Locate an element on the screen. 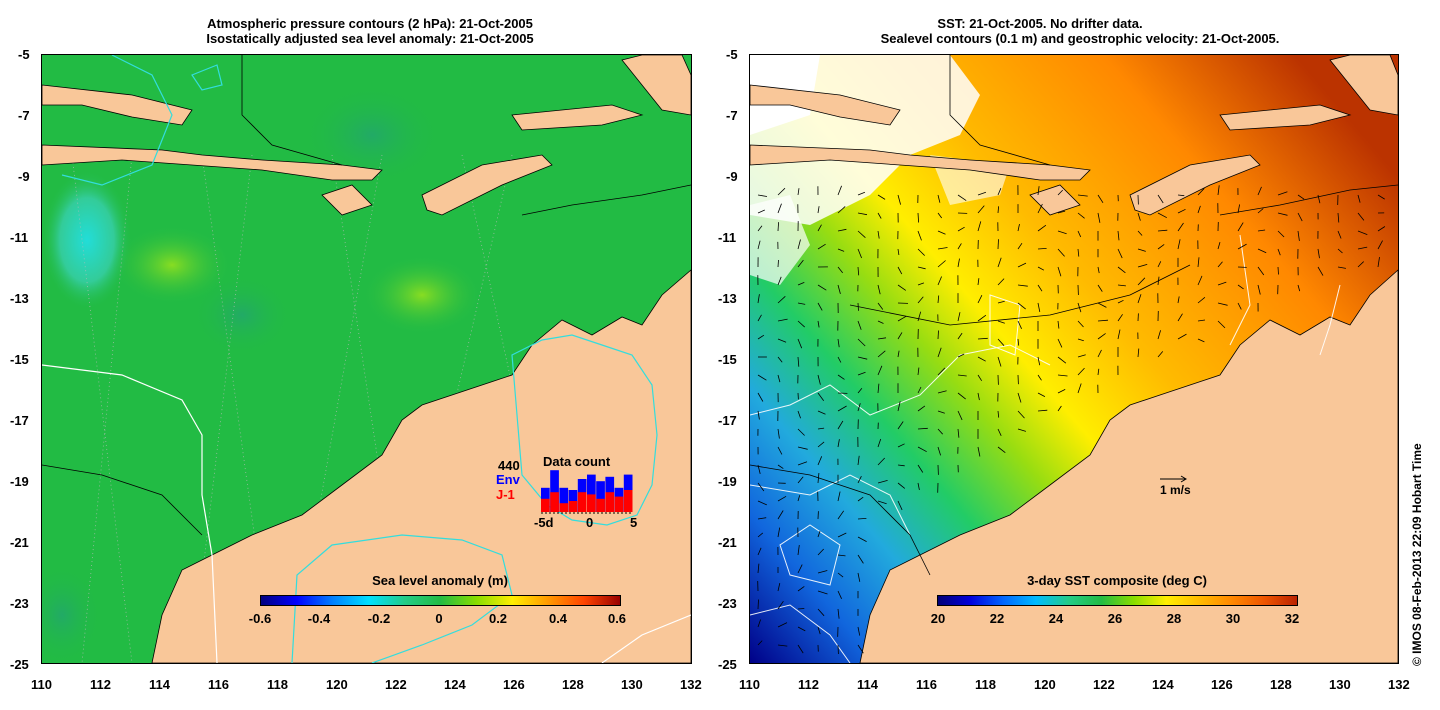 This screenshot has height=710, width=1440. left-y-tick: -25 is located at coordinates (19, 664).